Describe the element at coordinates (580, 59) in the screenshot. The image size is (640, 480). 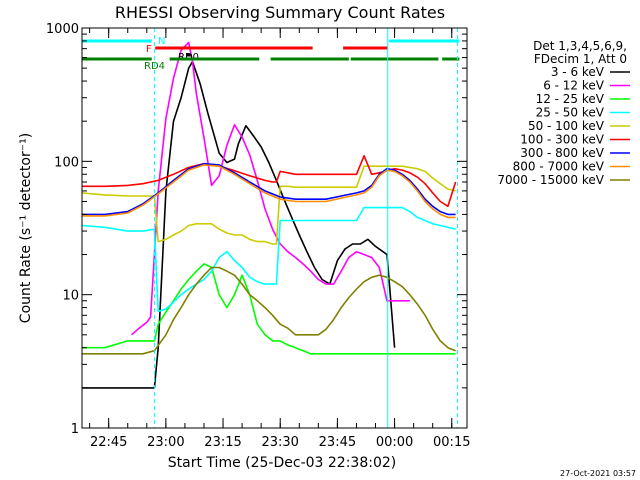
I see `legend-header-line: FDecim 1, Att 0` at that location.